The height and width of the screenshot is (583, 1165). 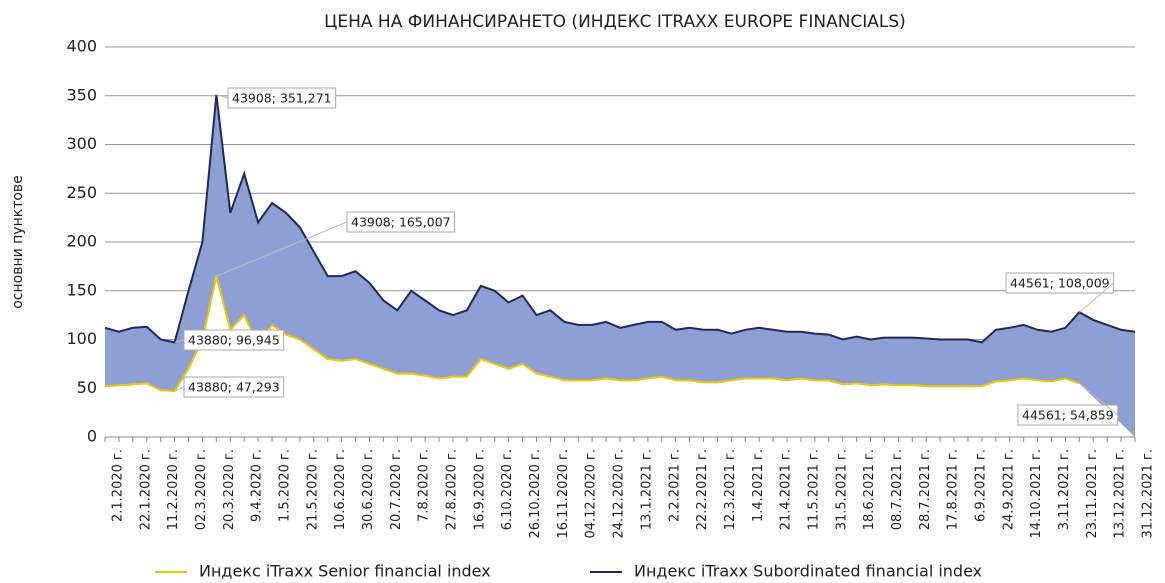 I want to click on x-tick-label: 24.9.2021 г., so click(x=1008, y=489).